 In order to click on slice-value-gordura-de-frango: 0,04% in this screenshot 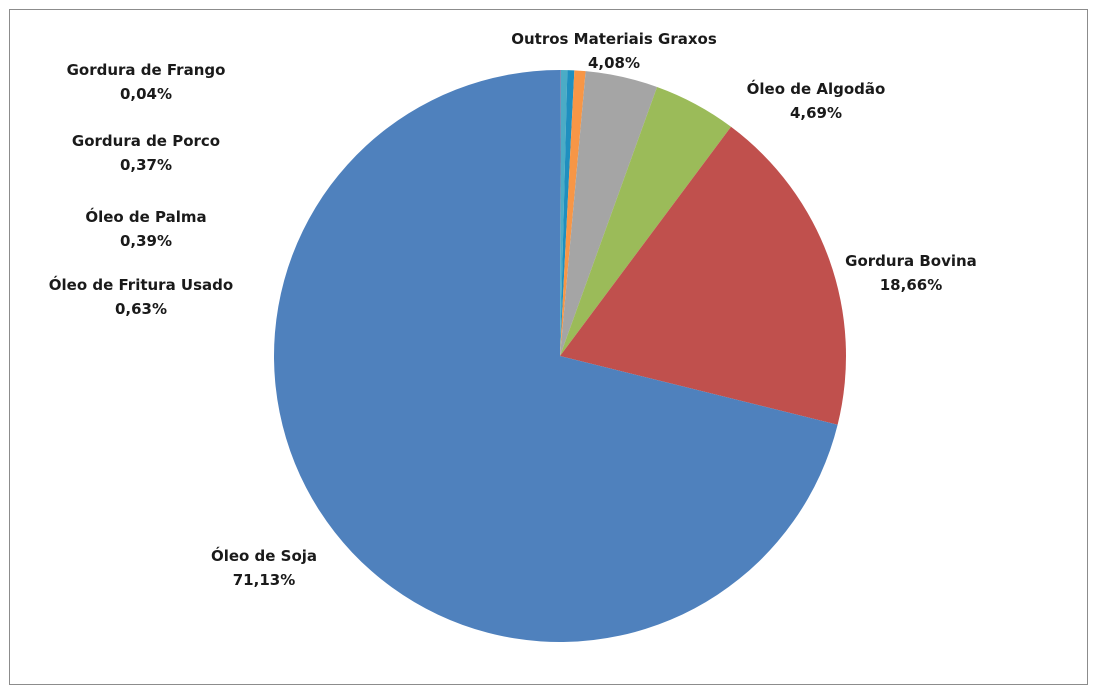, I will do `click(146, 94)`.